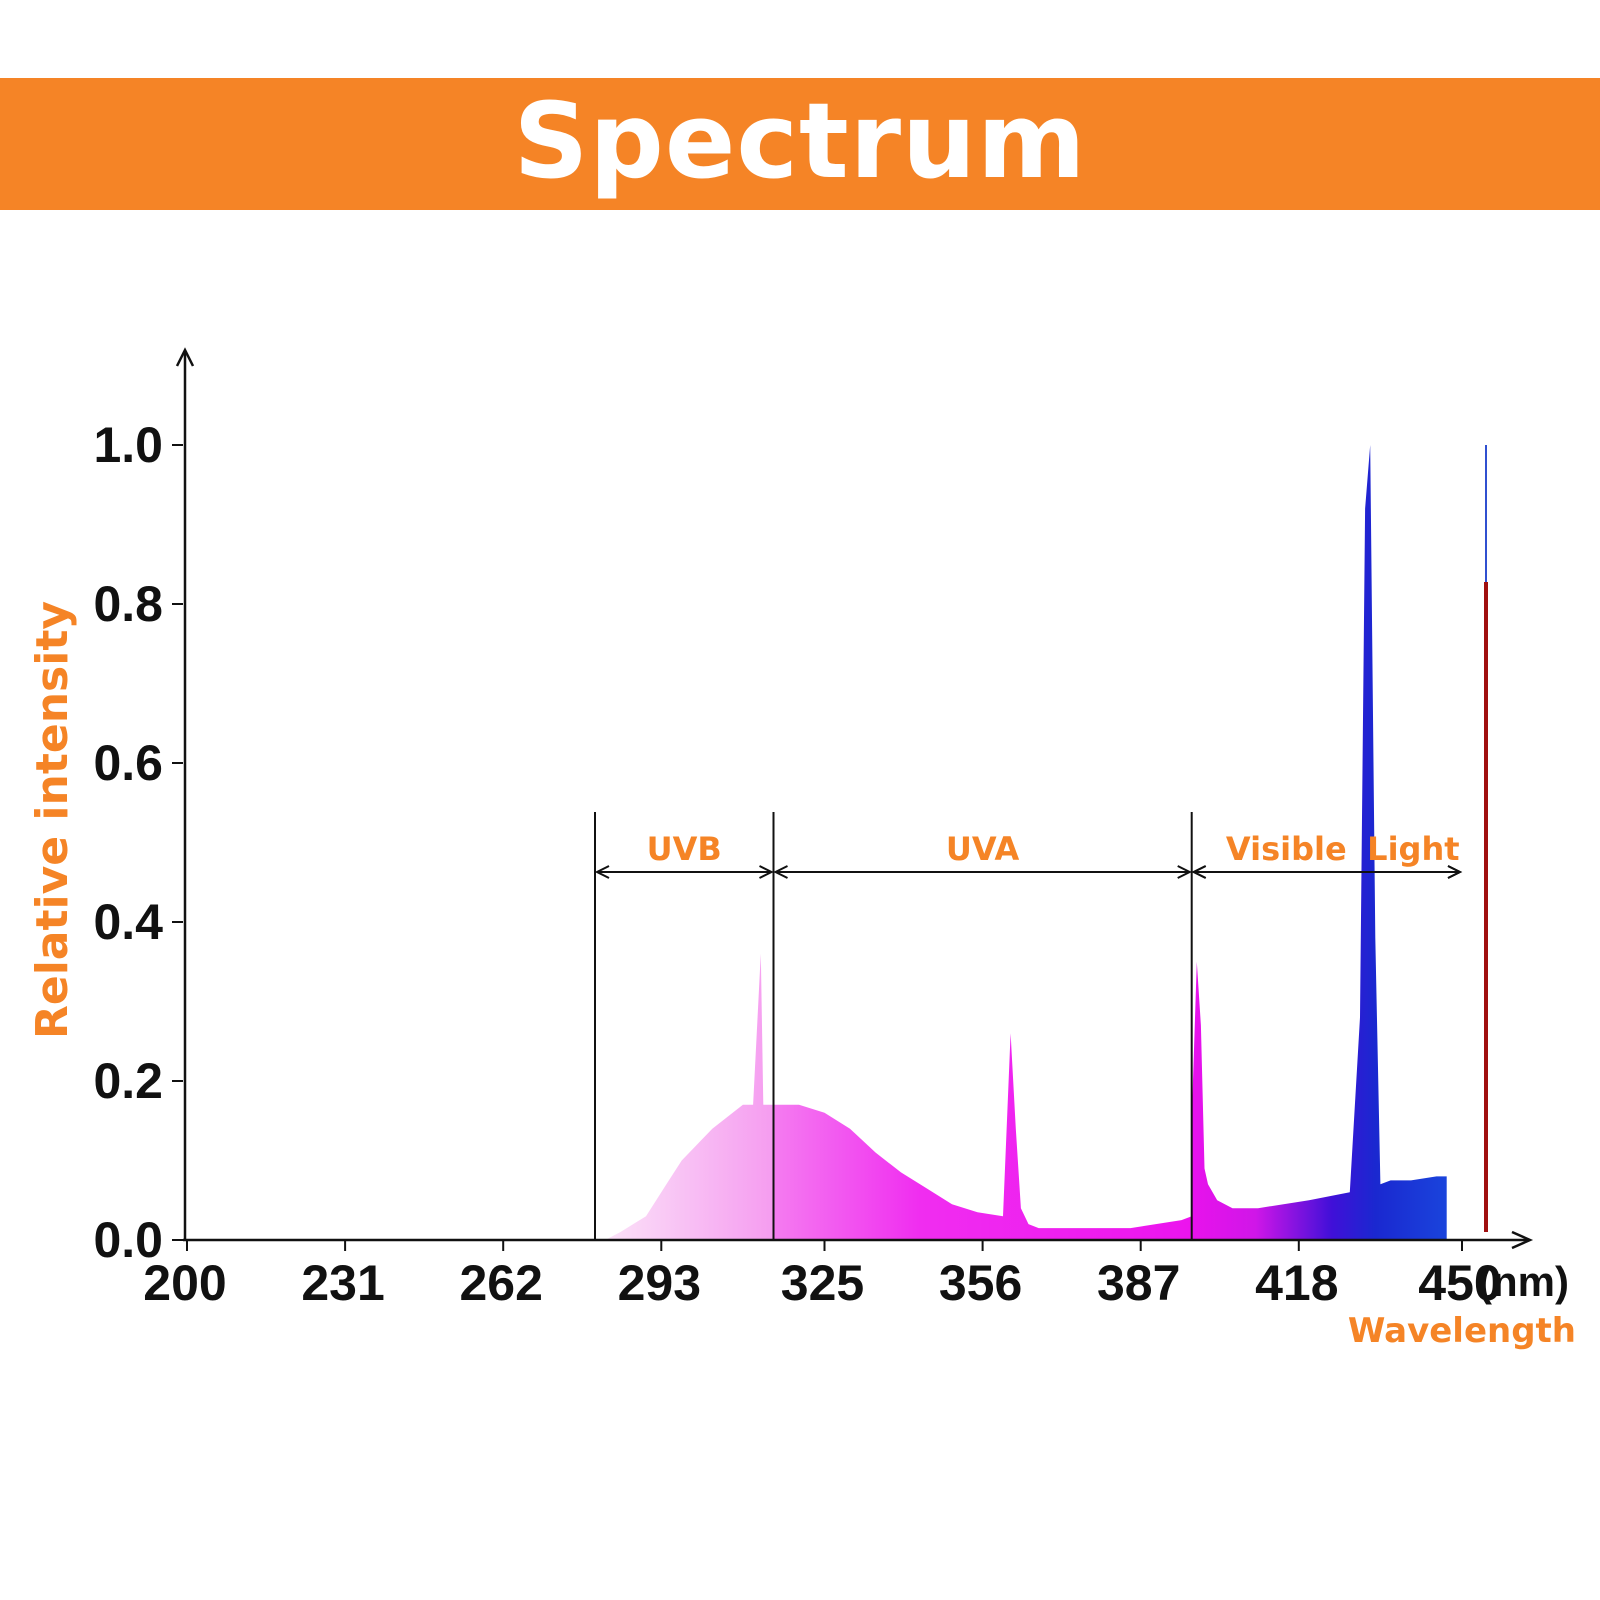  What do you see at coordinates (342, 1283) in the screenshot?
I see `x-tick-label: 231` at bounding box center [342, 1283].